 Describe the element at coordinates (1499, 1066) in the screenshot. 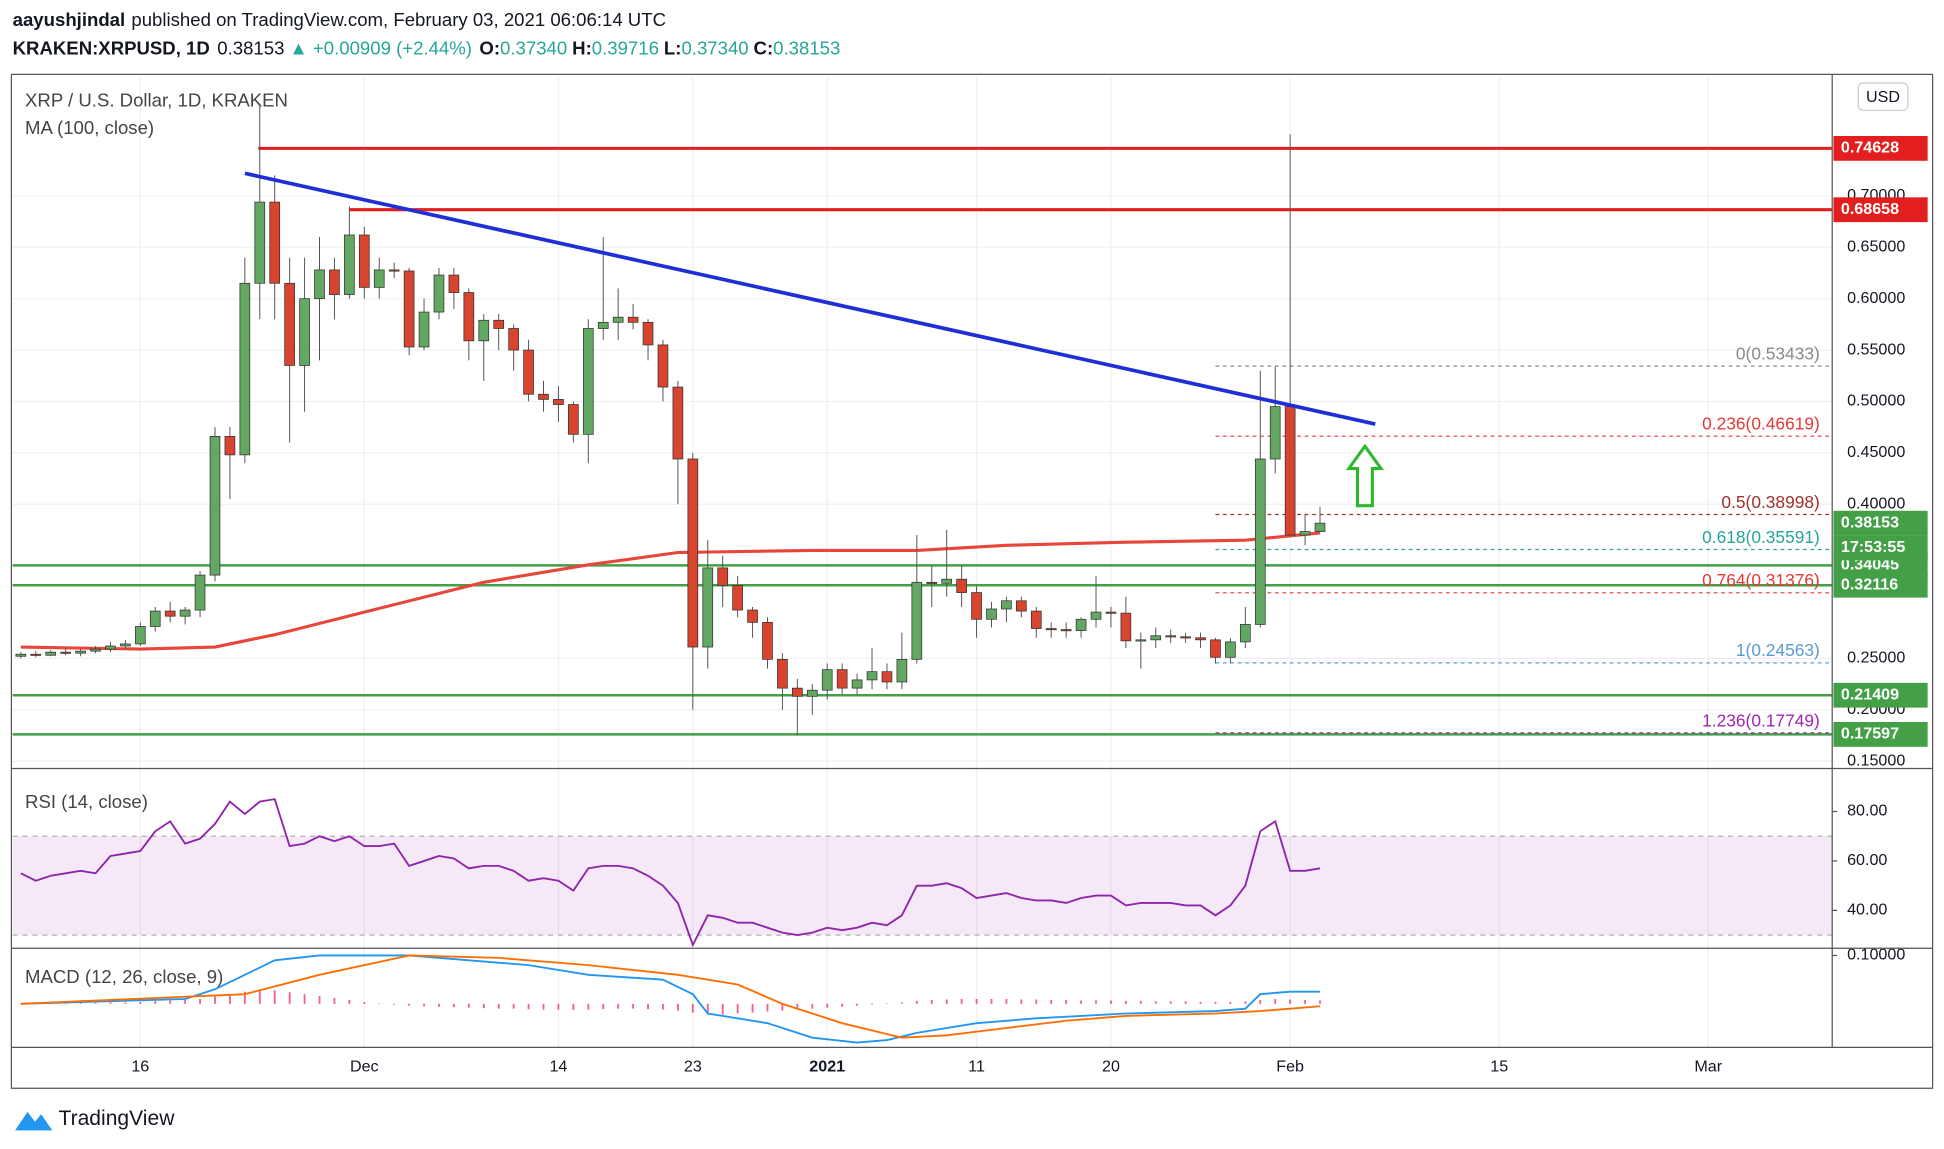

I see `x-tick-label: 15` at that location.